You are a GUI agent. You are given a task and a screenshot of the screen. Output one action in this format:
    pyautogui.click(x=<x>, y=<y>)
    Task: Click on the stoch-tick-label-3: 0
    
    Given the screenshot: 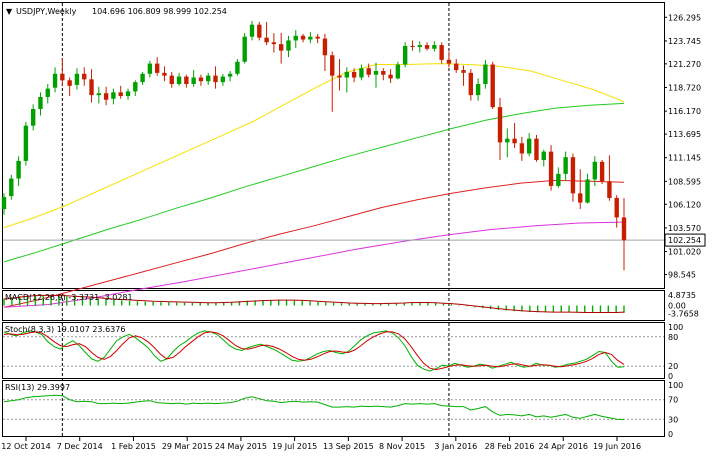 What is the action you would take?
    pyautogui.click(x=670, y=376)
    